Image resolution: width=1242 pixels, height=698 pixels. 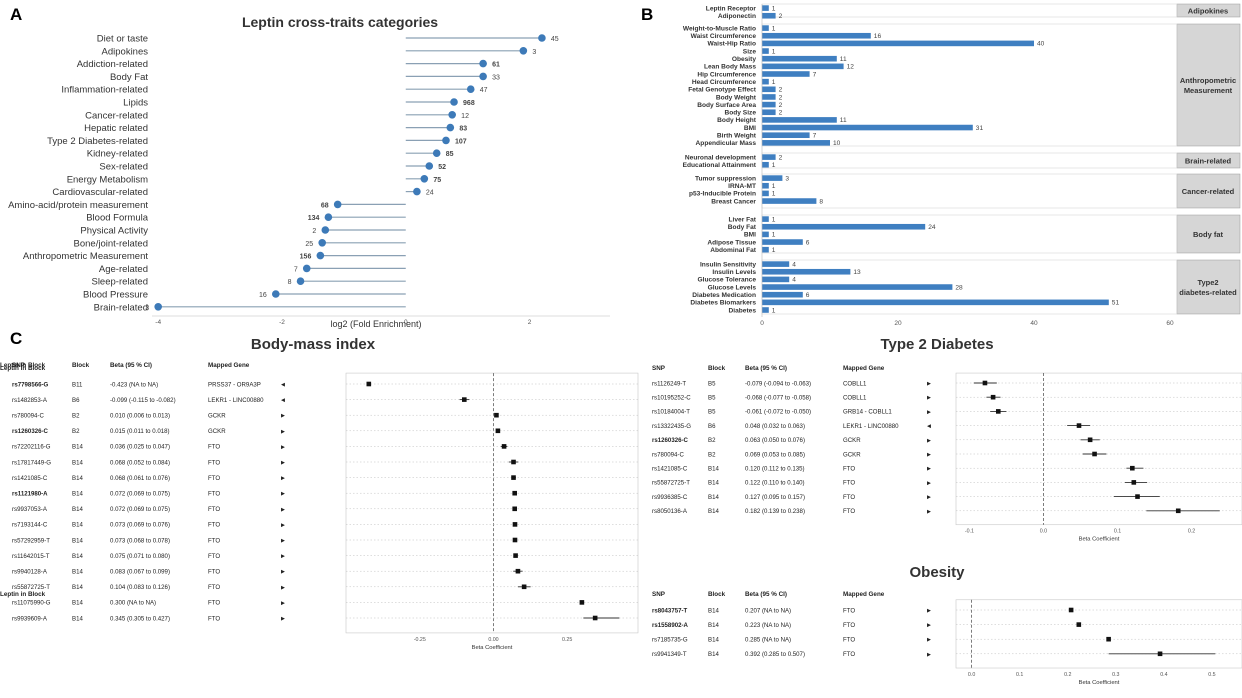 I want to click on bar-label: Insulin Sensitivity, so click(x=728, y=264).